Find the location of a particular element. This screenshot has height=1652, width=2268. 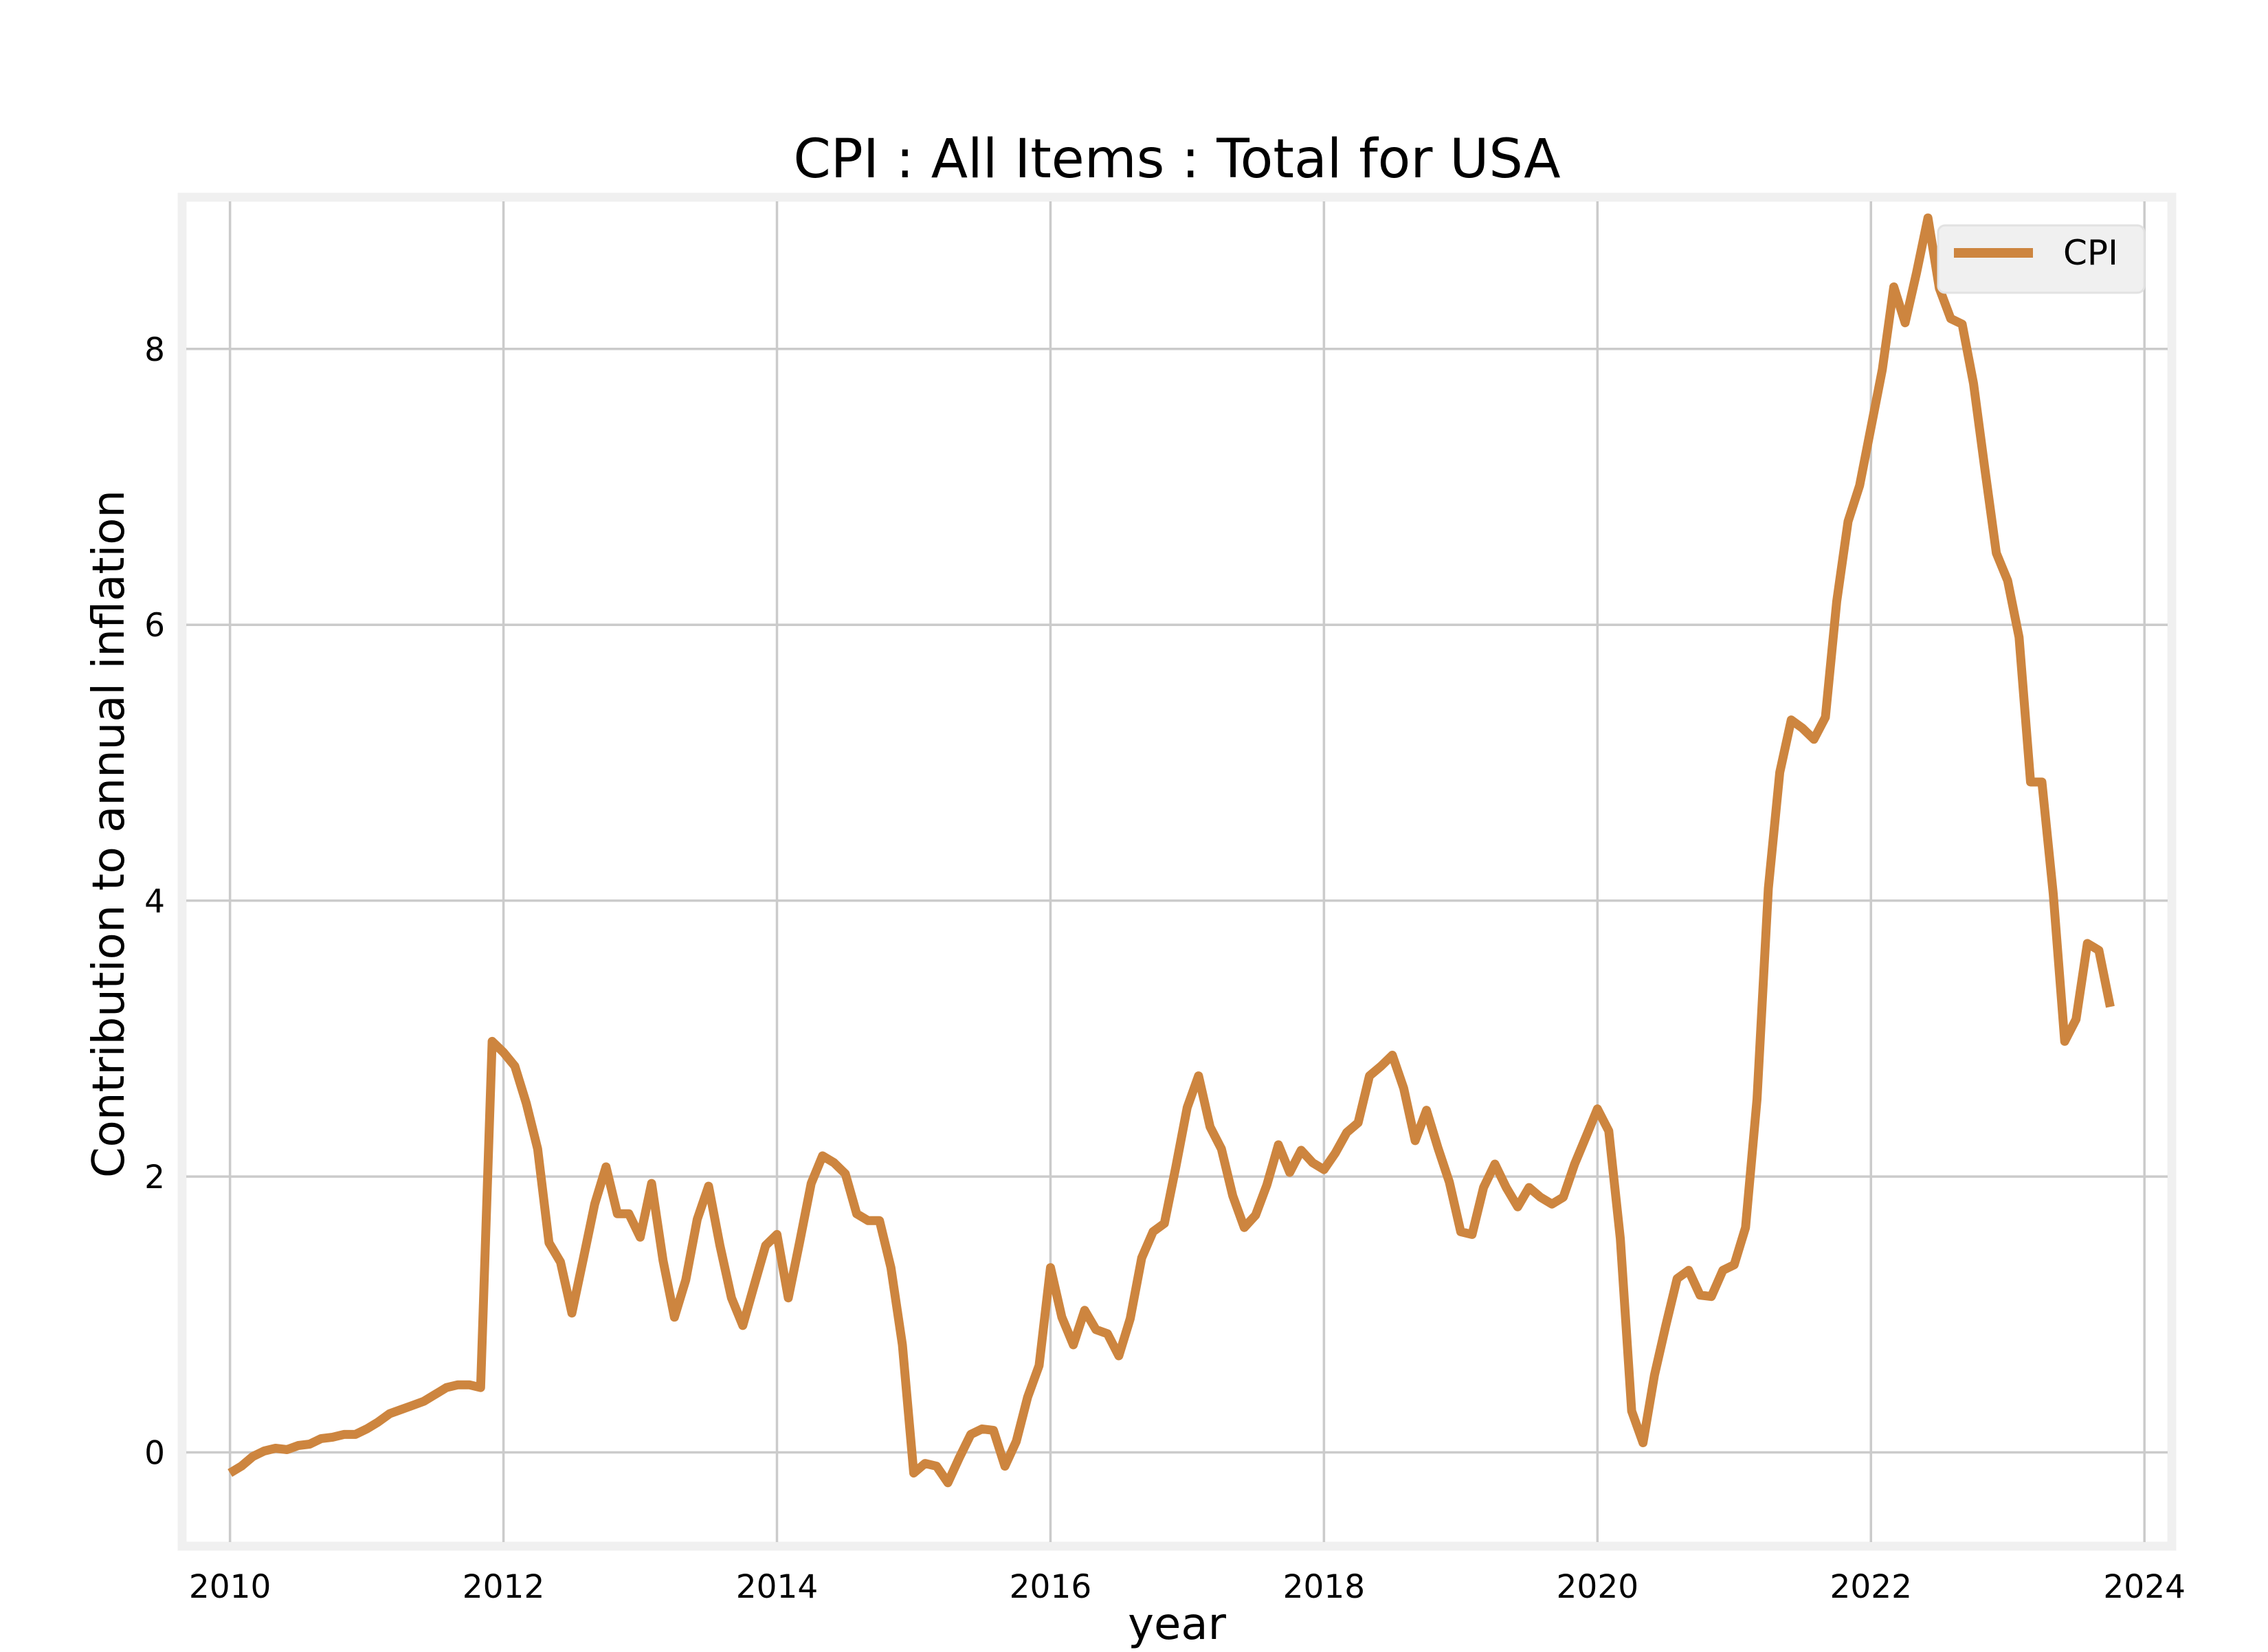

y-axis-ticks: 0 2 4 6 8 is located at coordinates (154, 902).